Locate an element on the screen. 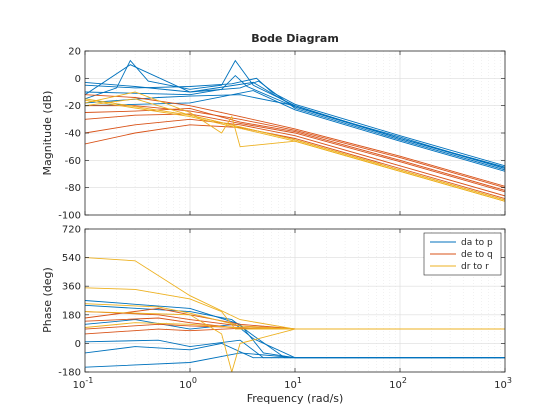  x-tick-exponent: 3 is located at coordinates (509, 380).